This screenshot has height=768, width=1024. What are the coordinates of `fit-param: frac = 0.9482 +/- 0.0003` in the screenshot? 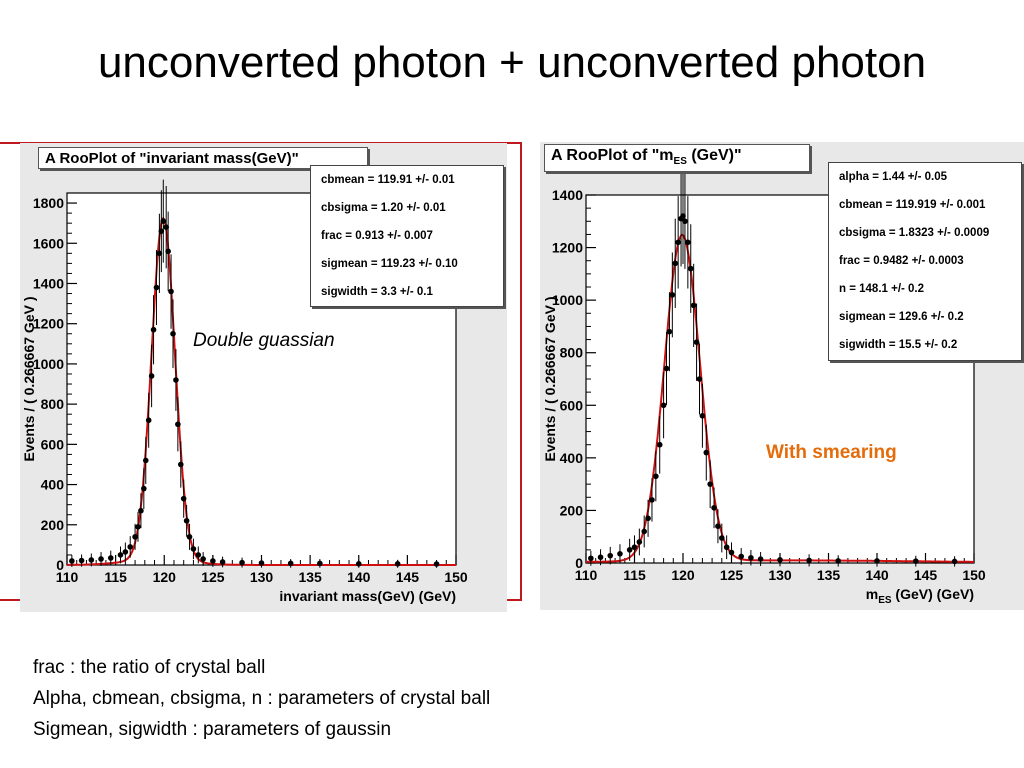 It's located at (901, 261).